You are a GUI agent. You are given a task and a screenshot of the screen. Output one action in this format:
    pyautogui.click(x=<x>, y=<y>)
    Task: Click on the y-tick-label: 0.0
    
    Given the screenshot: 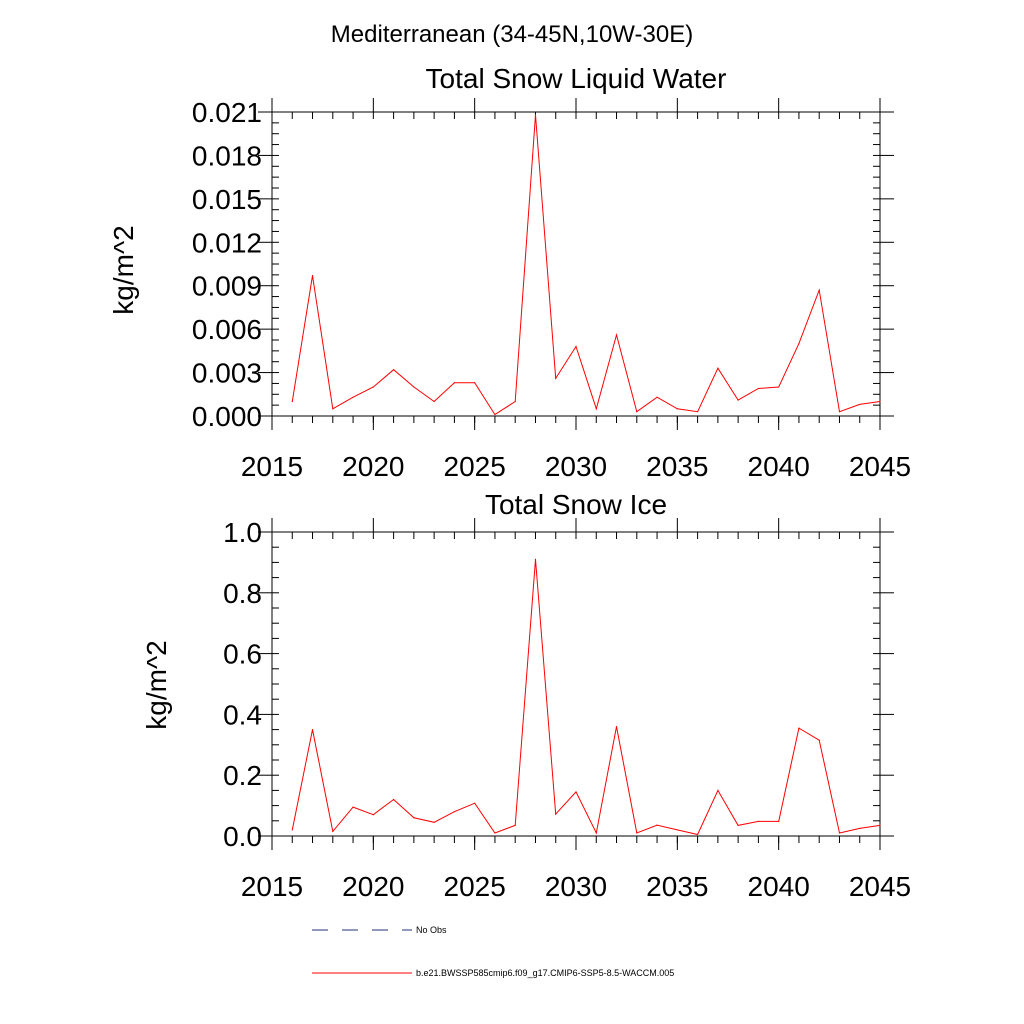 What is the action you would take?
    pyautogui.click(x=242, y=836)
    